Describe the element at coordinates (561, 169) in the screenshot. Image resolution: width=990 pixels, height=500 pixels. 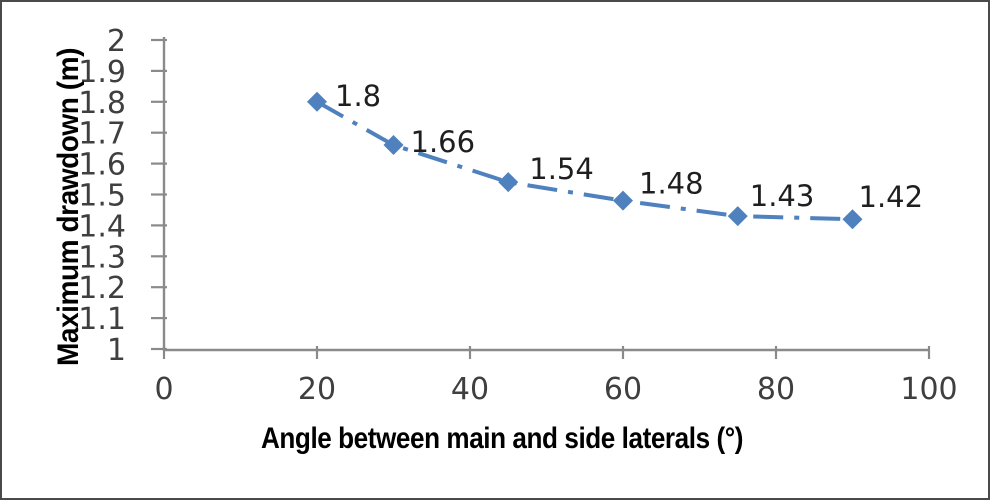
I see `data-point-label: 1.54` at that location.